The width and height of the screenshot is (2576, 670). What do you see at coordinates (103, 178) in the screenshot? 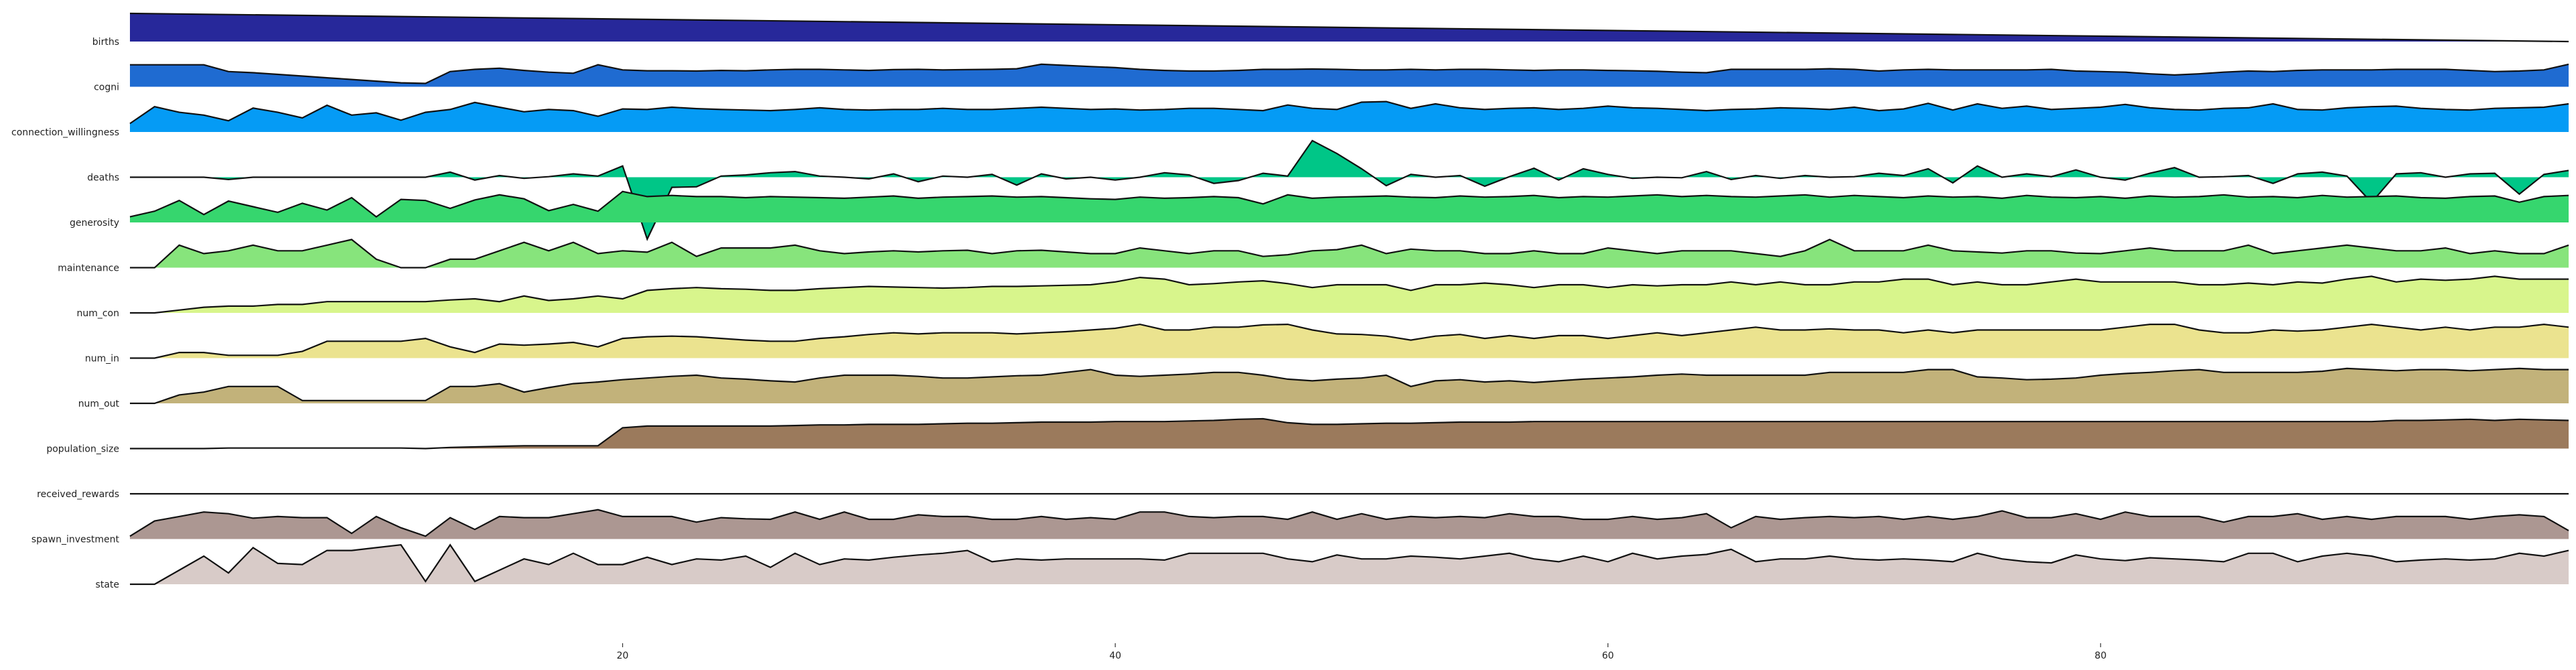
I see `row-label-deaths: deaths` at bounding box center [103, 178].